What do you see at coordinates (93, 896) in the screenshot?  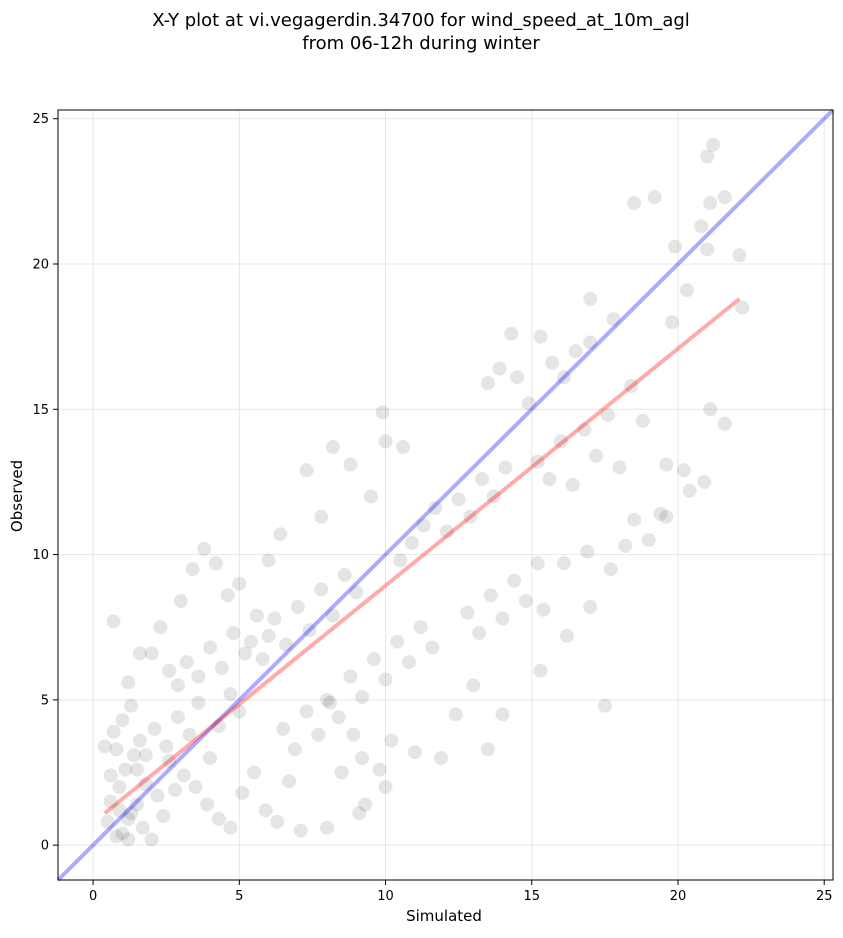 I see `x-tick-label: 0` at bounding box center [93, 896].